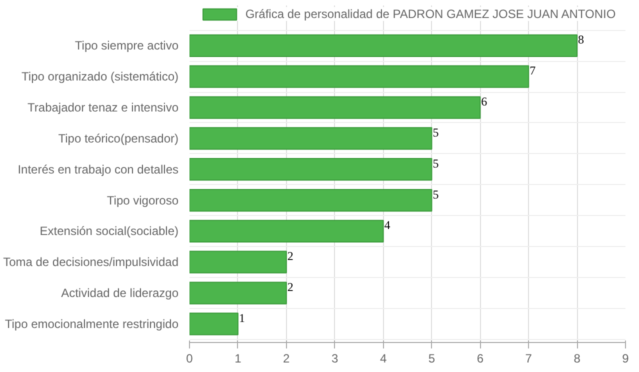 Image resolution: width=639 pixels, height=372 pixels. I want to click on x-tick-label: 1, so click(238, 359).